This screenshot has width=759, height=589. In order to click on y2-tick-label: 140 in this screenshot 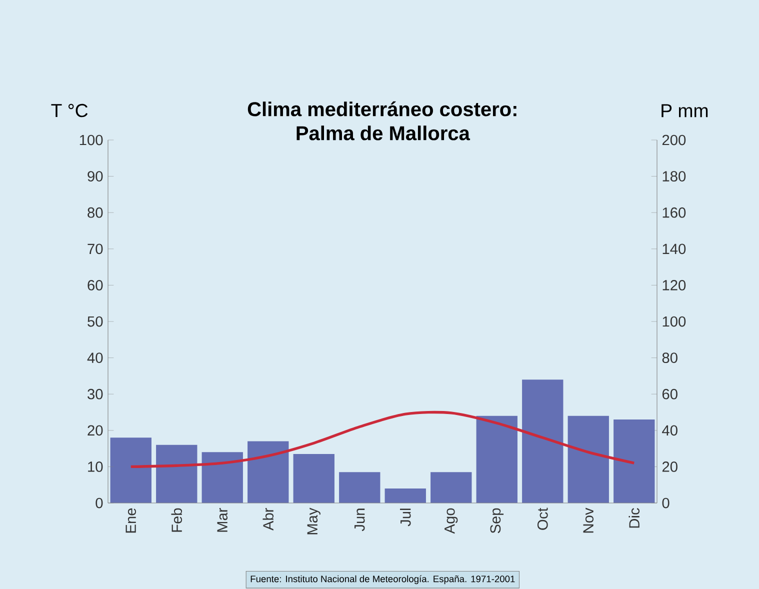, I will do `click(674, 249)`.